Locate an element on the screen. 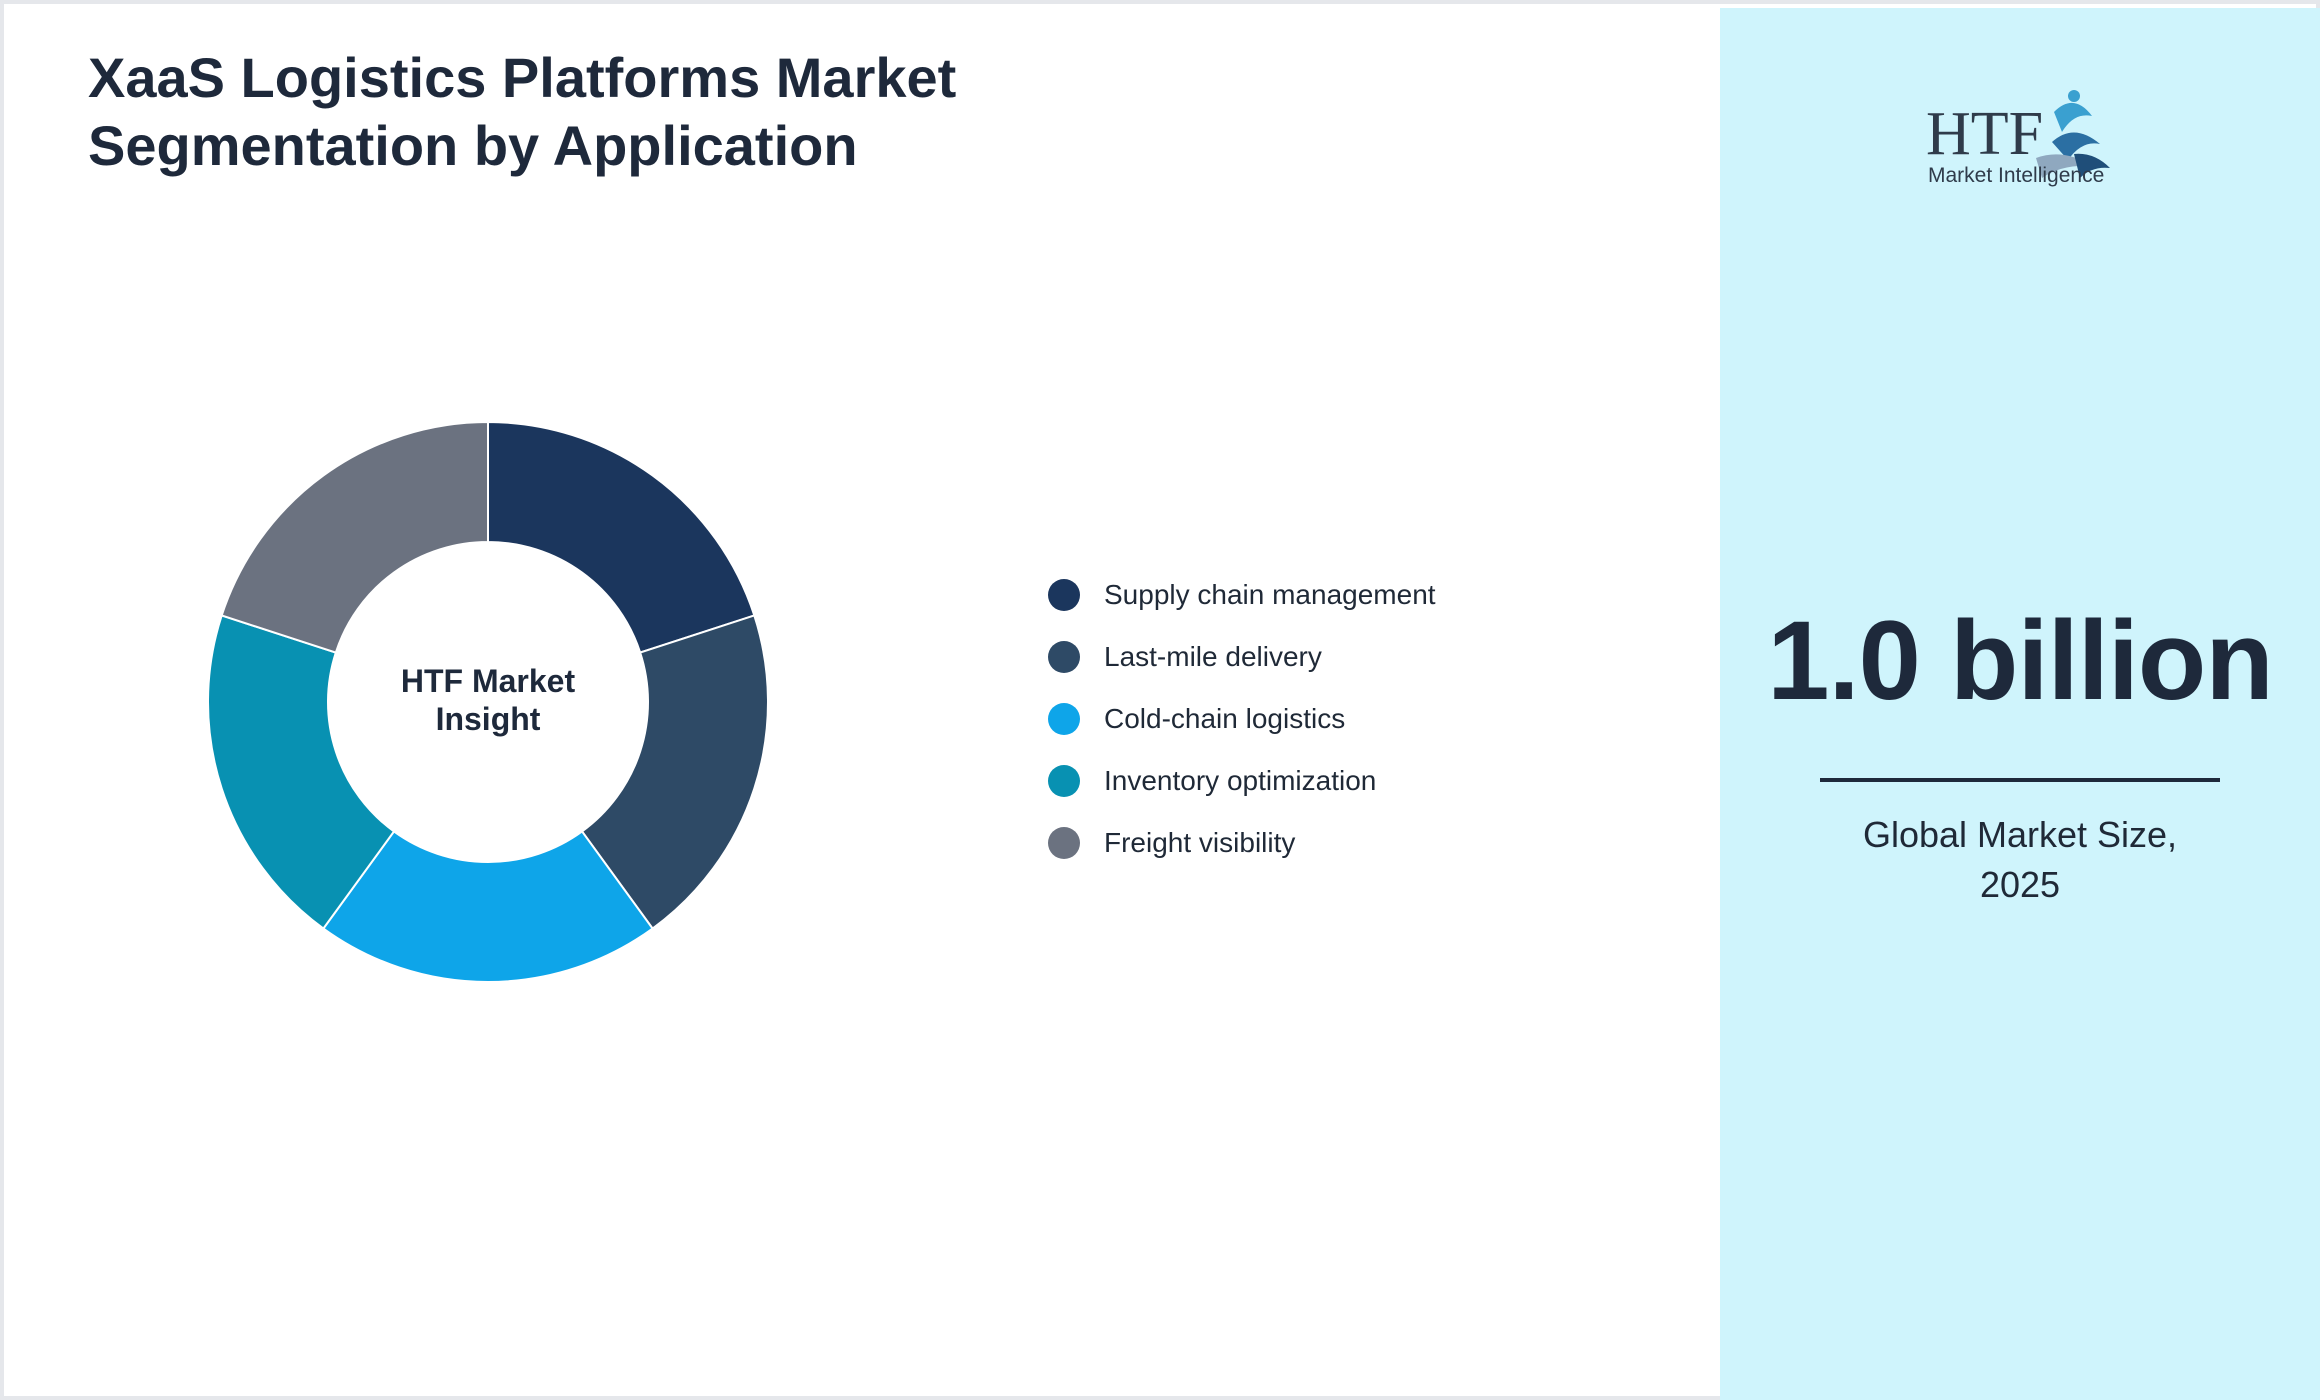  donut-slice-freight-visibility is located at coordinates (354, 537).